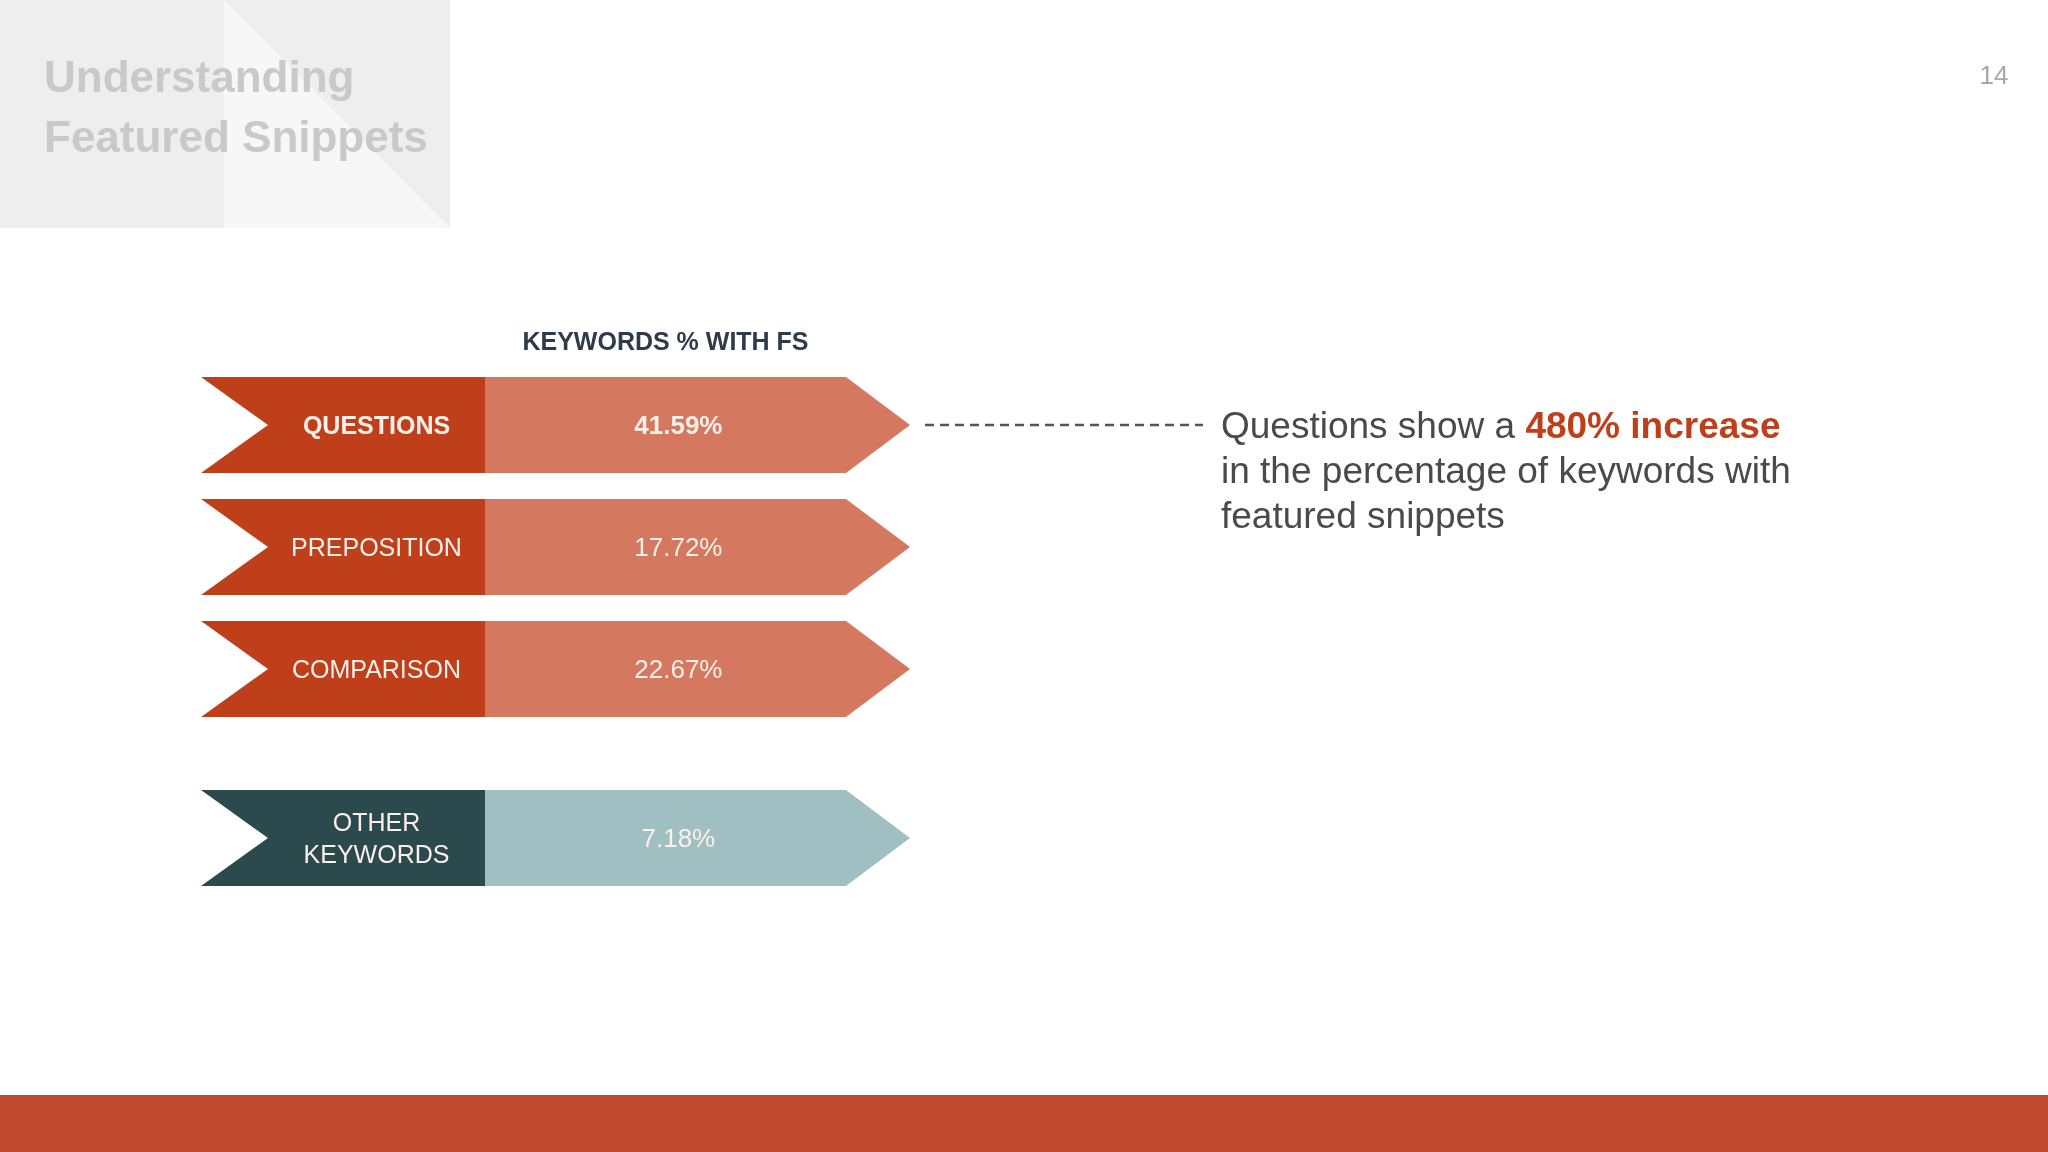 The width and height of the screenshot is (2048, 1152). Describe the element at coordinates (1506, 470) in the screenshot. I see `text: Questions show a 480% increase in the percentage of keywords with featured snippets` at that location.